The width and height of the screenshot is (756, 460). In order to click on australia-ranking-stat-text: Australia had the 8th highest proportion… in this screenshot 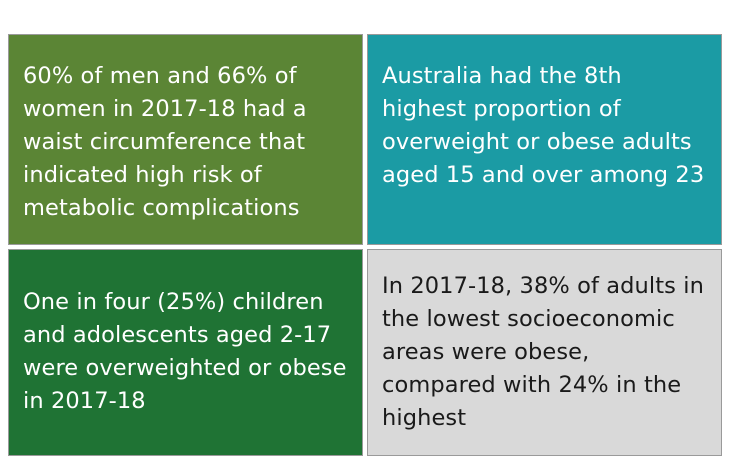, I will do `click(543, 125)`.